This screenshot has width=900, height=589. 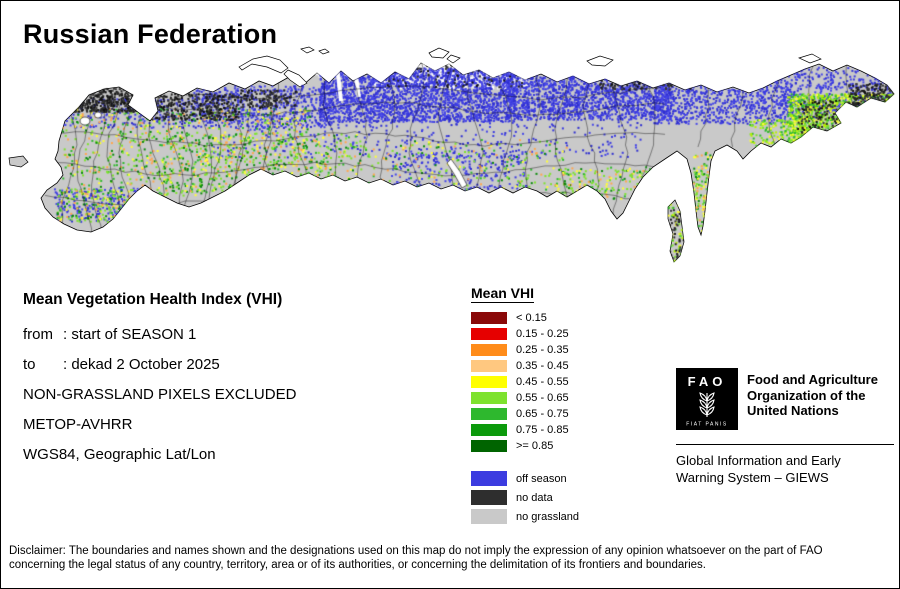 What do you see at coordinates (542, 350) in the screenshot?
I see `legend-label: 0.25 - 0.35` at bounding box center [542, 350].